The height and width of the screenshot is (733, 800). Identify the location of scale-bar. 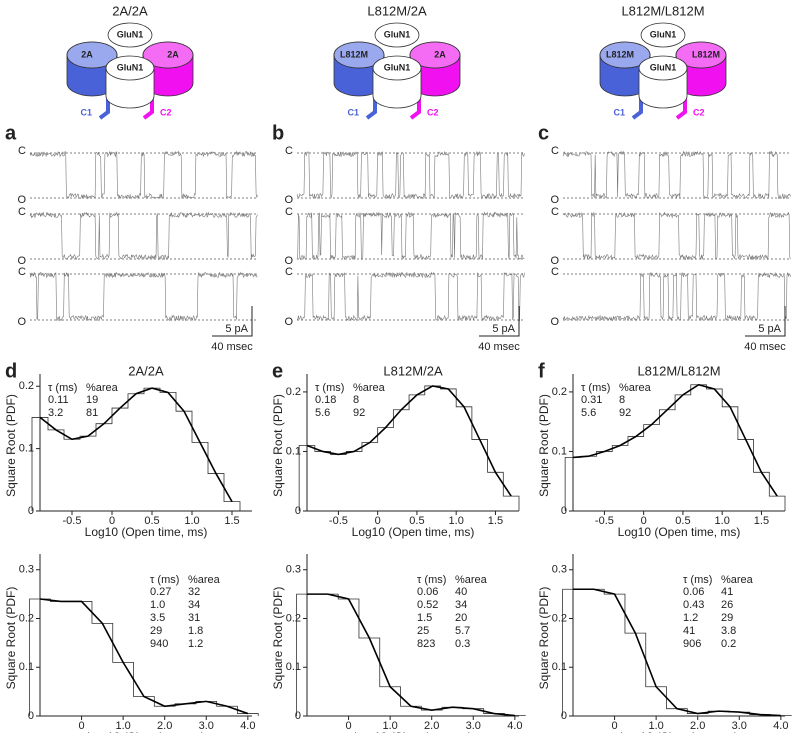
(232, 321).